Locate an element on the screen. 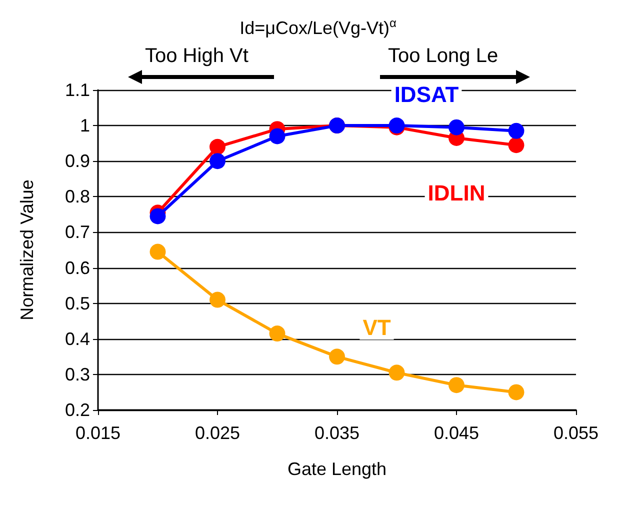 The image size is (636, 506). y-tick-label: 0.9 is located at coordinates (77, 161).